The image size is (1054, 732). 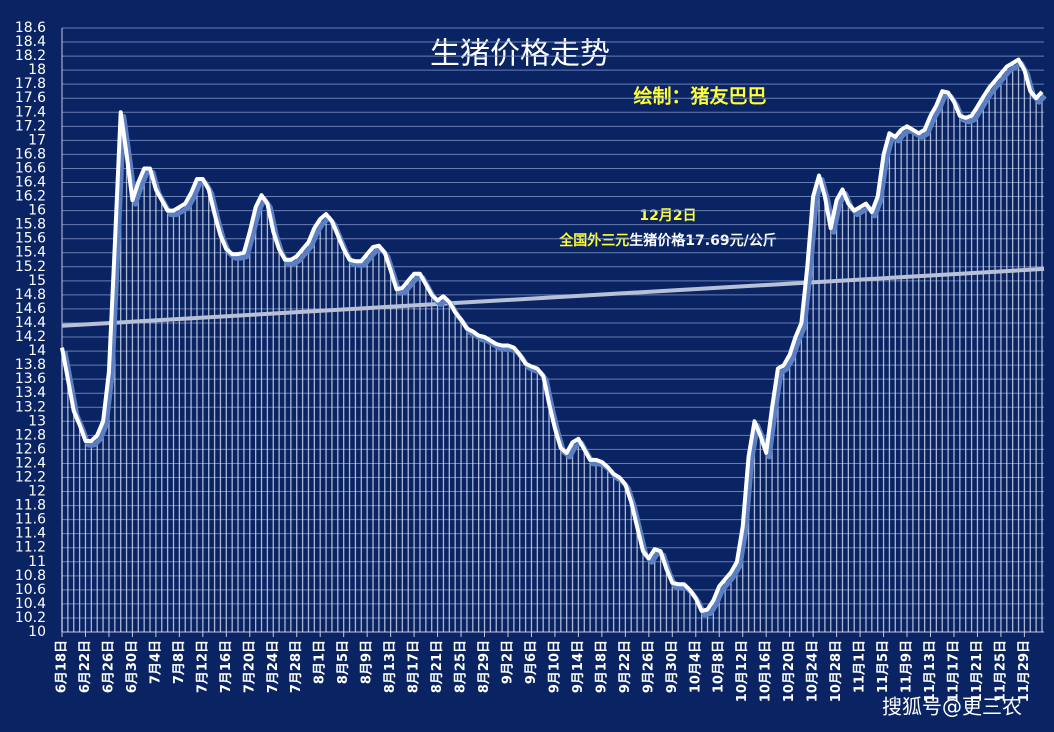 I want to click on x-tick-label: 9月18日, so click(x=601, y=666).